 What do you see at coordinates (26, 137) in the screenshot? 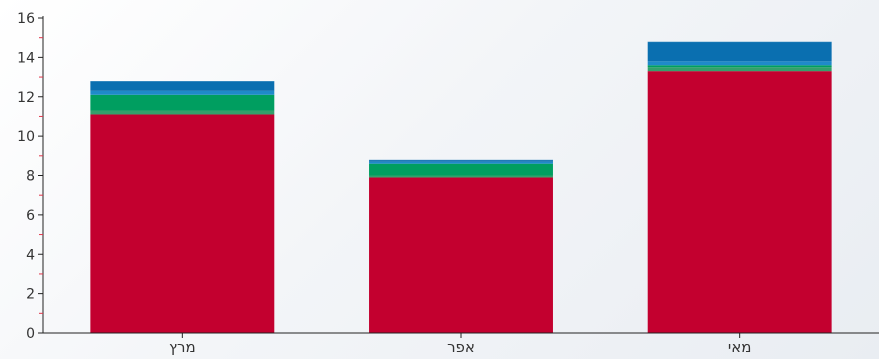
I see `y-tick-label: 10` at bounding box center [26, 137].